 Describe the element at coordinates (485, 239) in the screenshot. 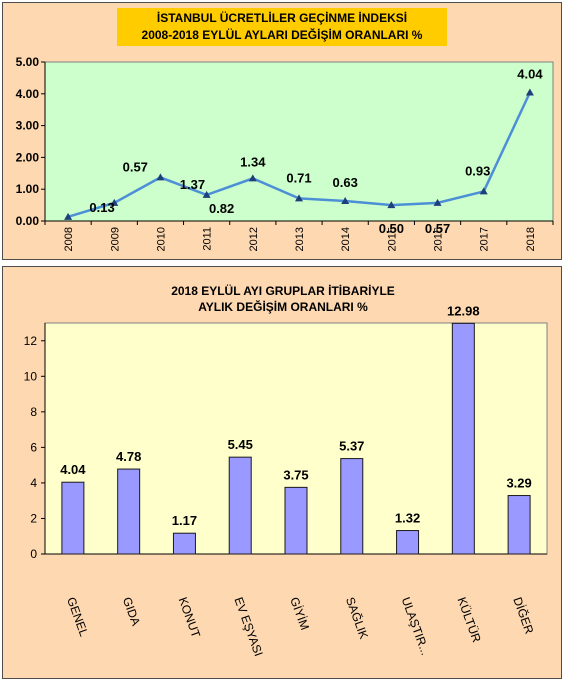

I see `x-tick-label: 2017` at that location.